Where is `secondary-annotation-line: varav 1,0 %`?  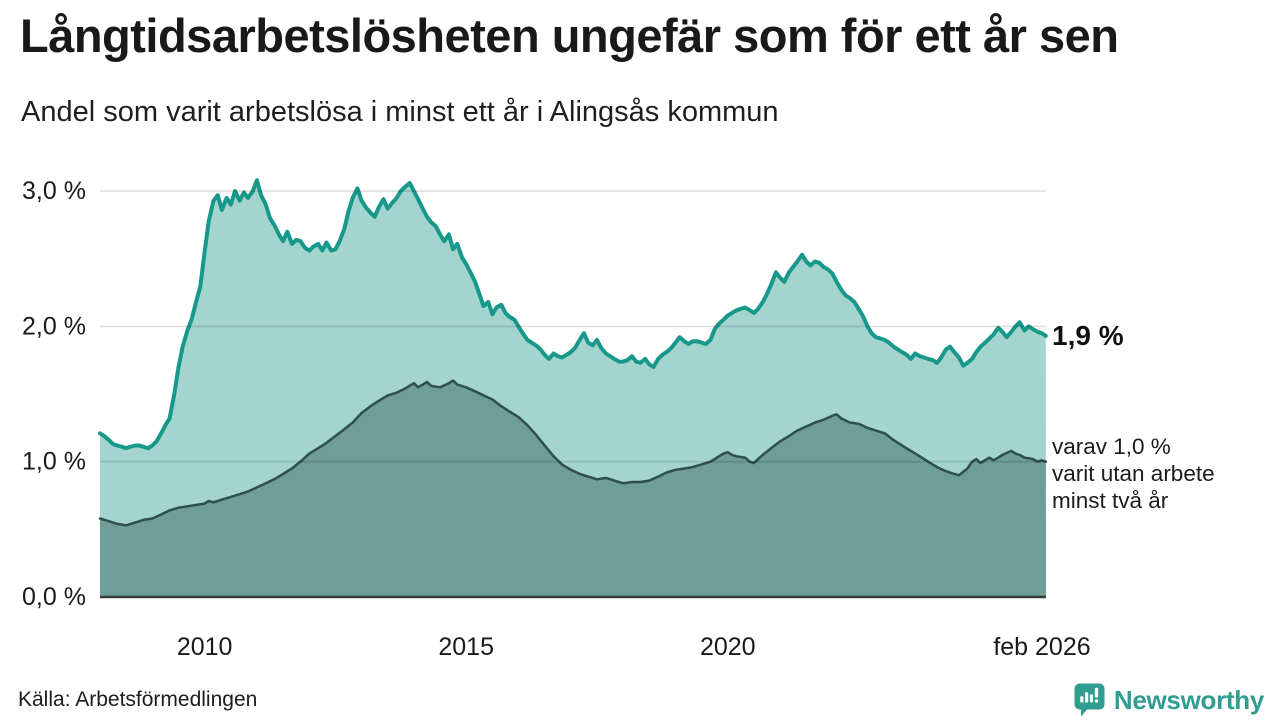 secondary-annotation-line: varav 1,0 % is located at coordinates (1111, 446).